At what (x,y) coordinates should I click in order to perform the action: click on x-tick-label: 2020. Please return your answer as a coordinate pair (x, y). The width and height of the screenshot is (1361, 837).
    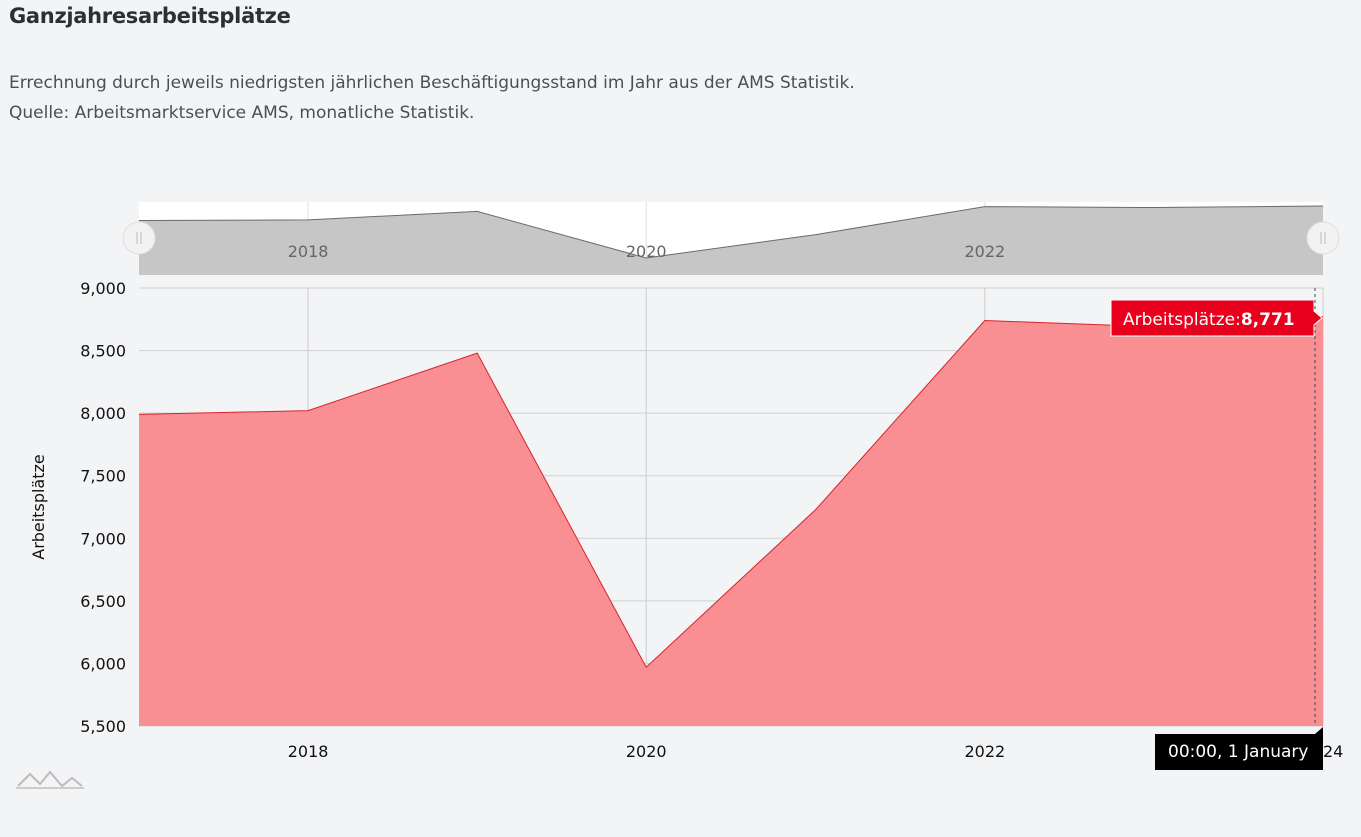
    Looking at the image, I should click on (646, 751).